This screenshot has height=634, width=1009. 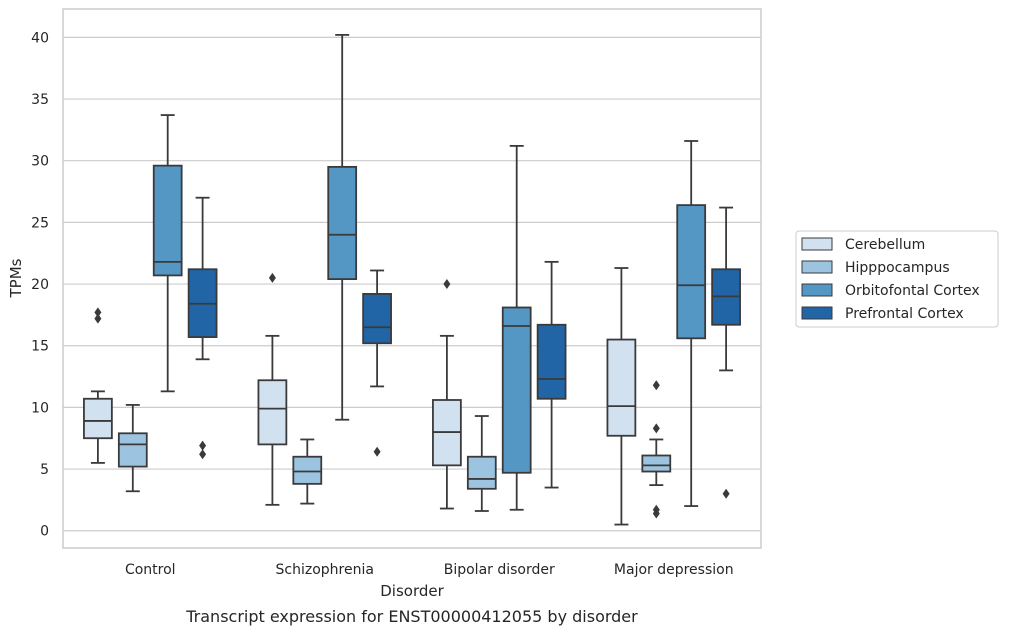 What do you see at coordinates (499, 570) in the screenshot?
I see `x-tick-label: Bipolar disorder` at bounding box center [499, 570].